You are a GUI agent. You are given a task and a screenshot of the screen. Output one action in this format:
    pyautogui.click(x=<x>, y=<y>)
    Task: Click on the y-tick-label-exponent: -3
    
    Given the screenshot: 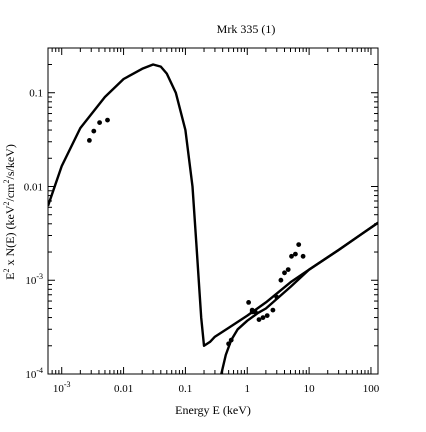 What is the action you would take?
    pyautogui.click(x=39, y=276)
    